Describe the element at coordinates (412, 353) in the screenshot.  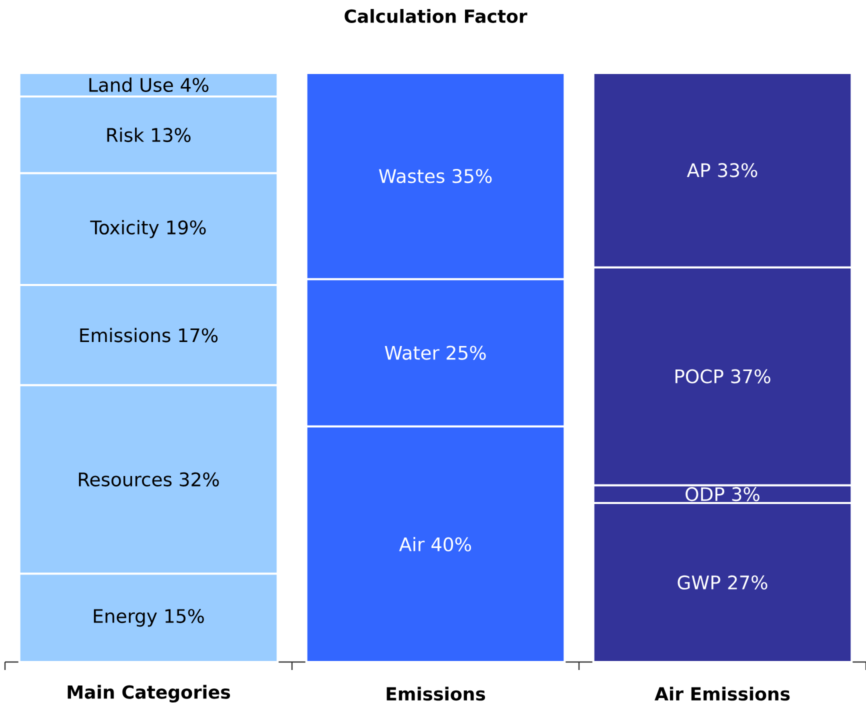
I see `series-label: Water` at that location.